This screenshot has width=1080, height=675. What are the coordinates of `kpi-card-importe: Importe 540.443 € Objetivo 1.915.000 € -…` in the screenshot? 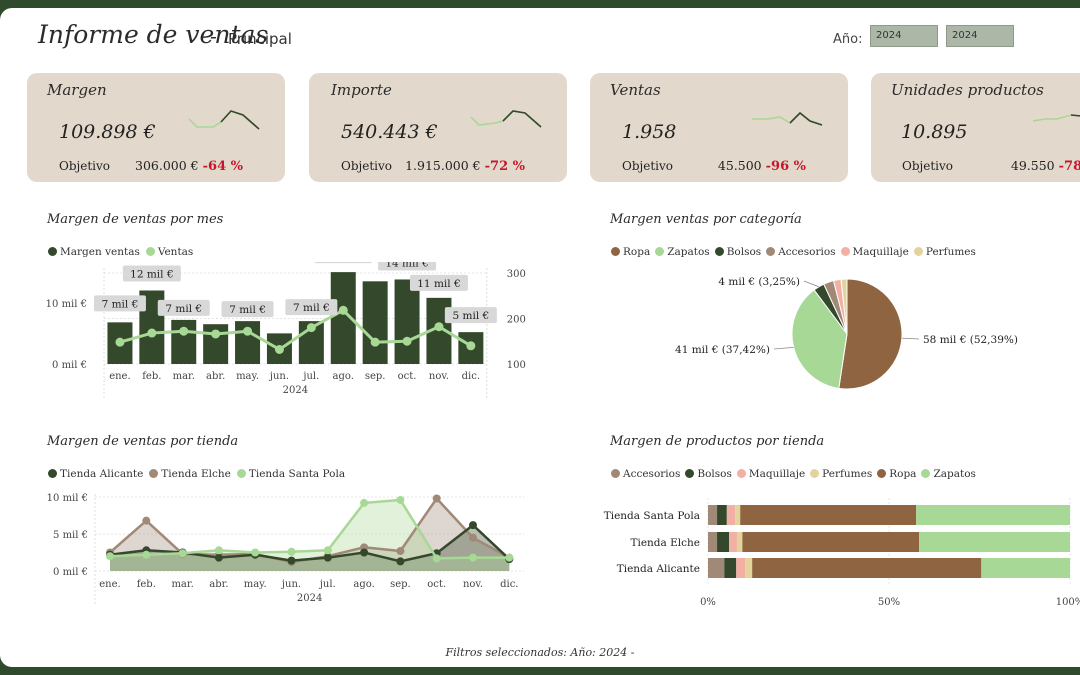 It's located at (438, 127).